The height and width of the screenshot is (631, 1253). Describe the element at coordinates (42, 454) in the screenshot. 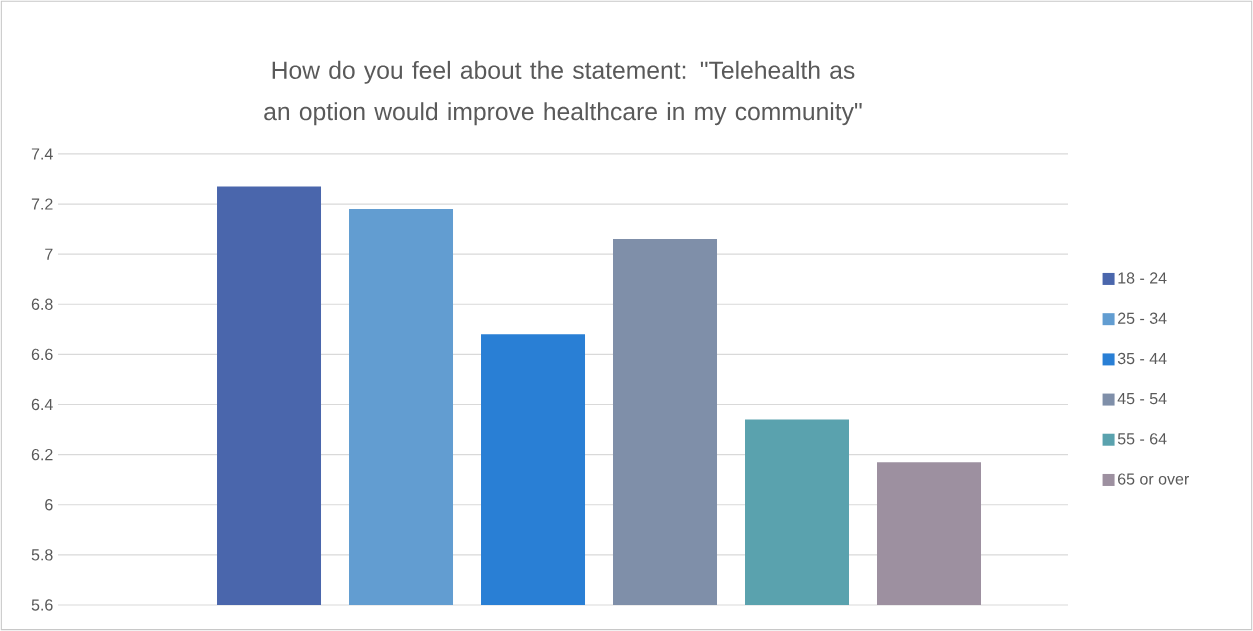

I see `y-tick-label: 6.2` at that location.